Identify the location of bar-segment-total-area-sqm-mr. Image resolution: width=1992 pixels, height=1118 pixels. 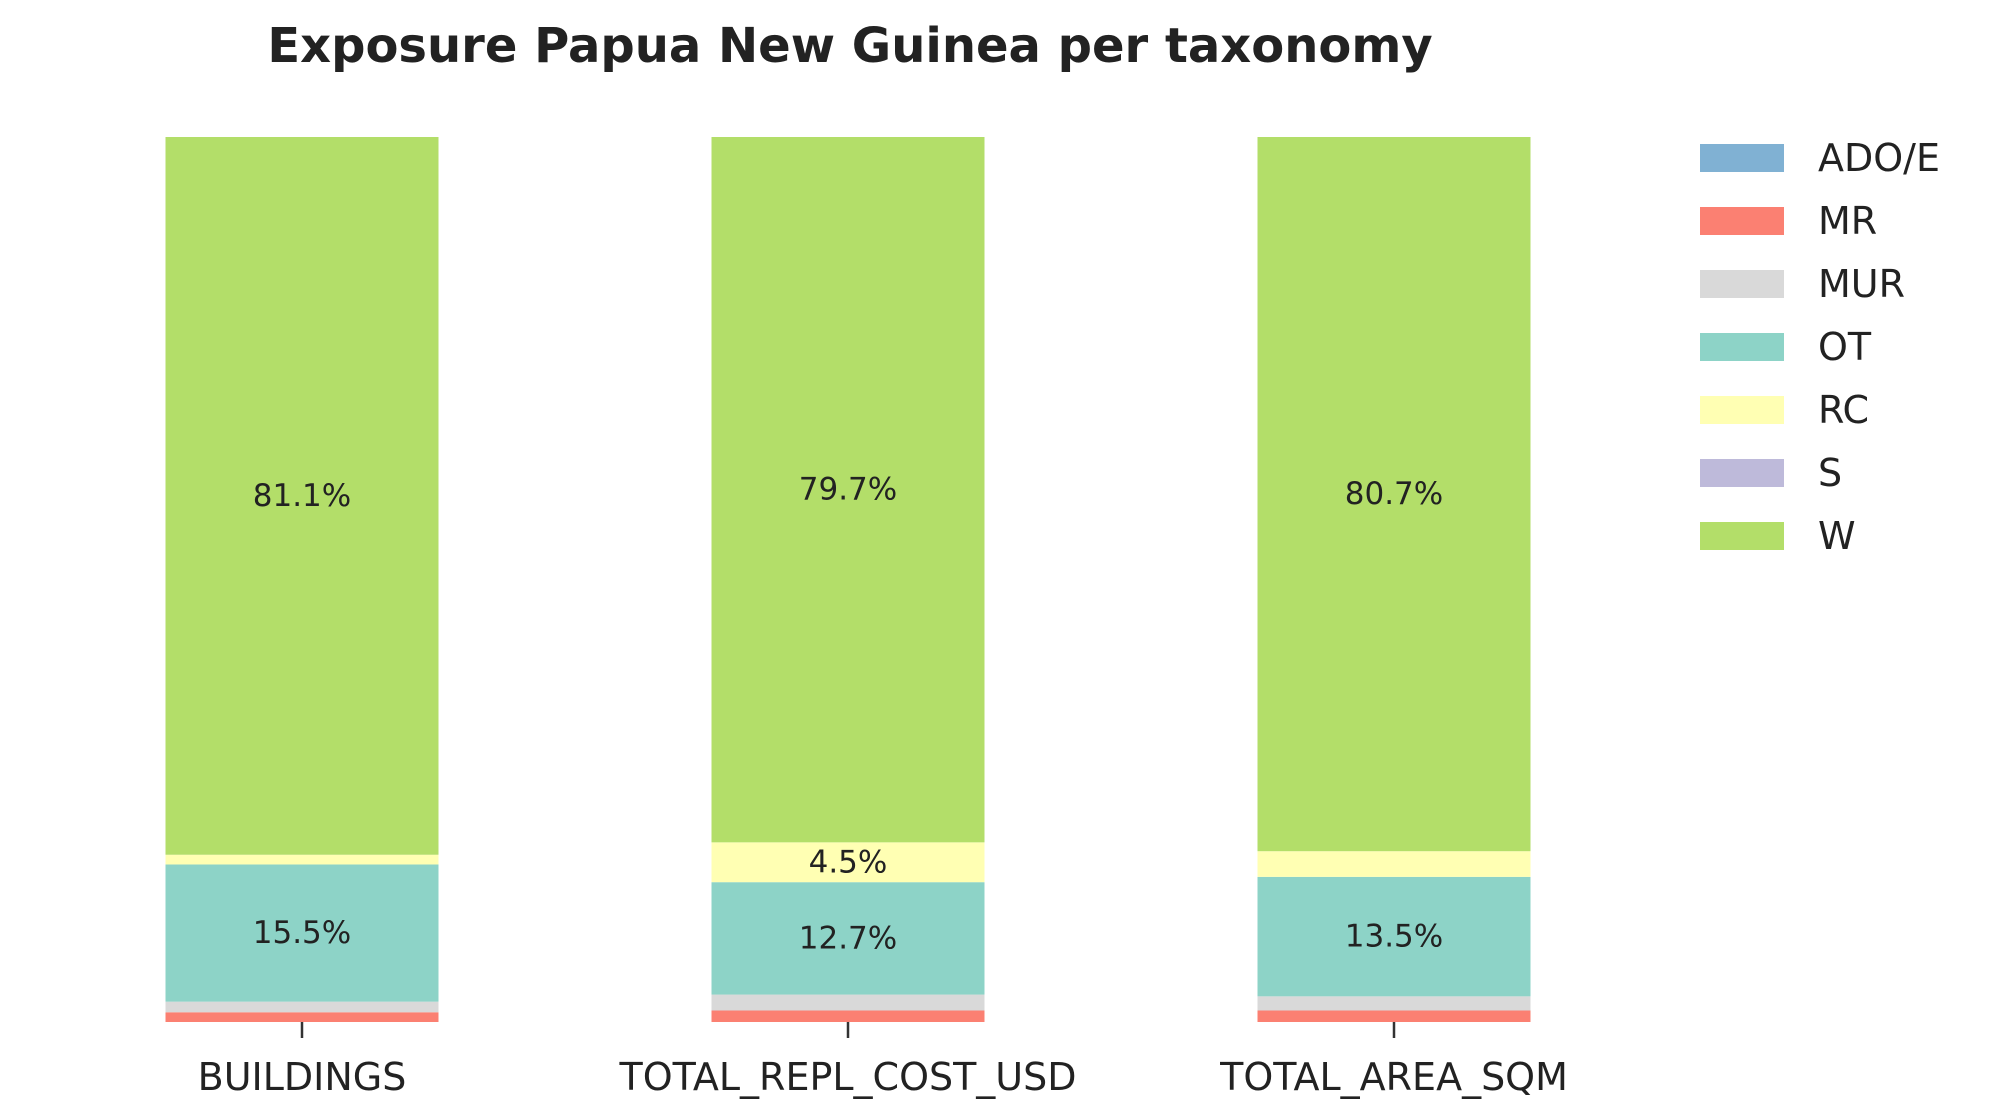
(1394, 1016).